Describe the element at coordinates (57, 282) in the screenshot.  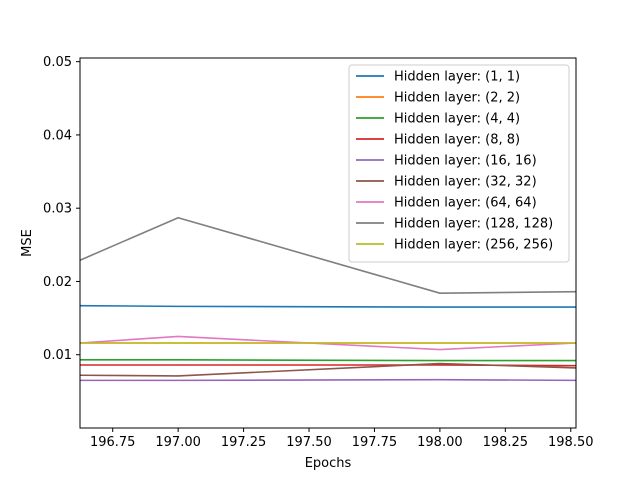
I see `y-tick-label: 0.02` at that location.